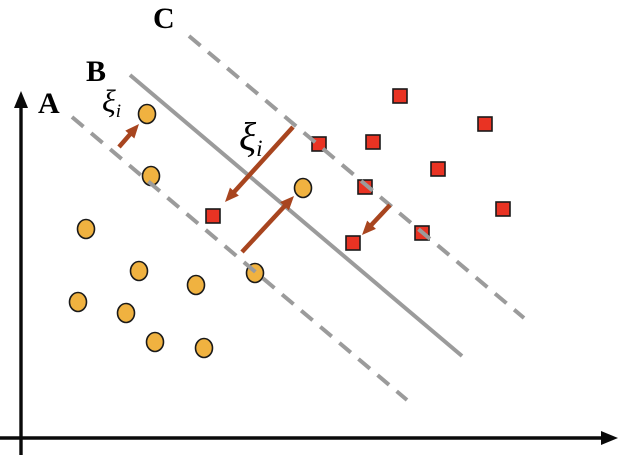  What do you see at coordinates (164, 18) in the screenshot?
I see `line-label-C: C` at bounding box center [164, 18].